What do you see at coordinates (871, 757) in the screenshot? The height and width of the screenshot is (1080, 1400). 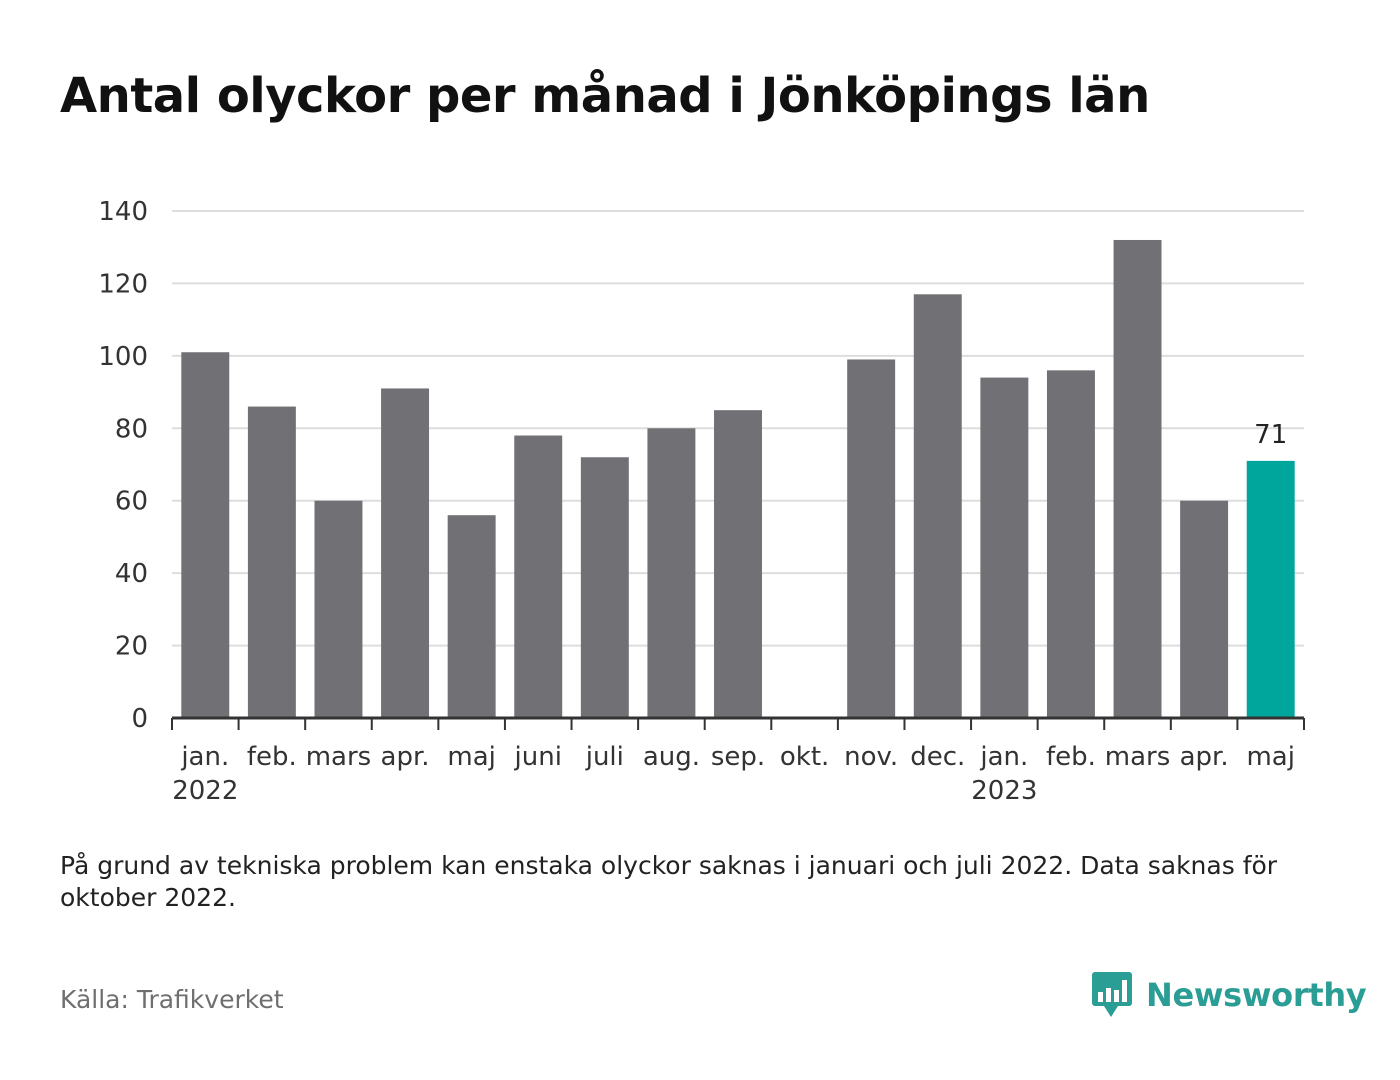 I see `x-tick-label: nov.` at bounding box center [871, 757].